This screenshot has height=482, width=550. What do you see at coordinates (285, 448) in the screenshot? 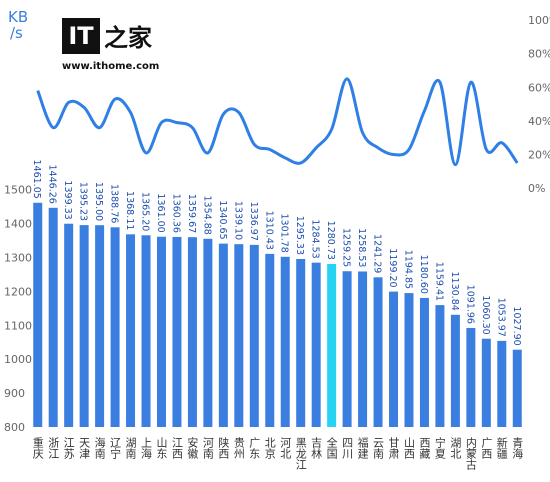
I see `x-tick-label: 河北` at bounding box center [285, 448].